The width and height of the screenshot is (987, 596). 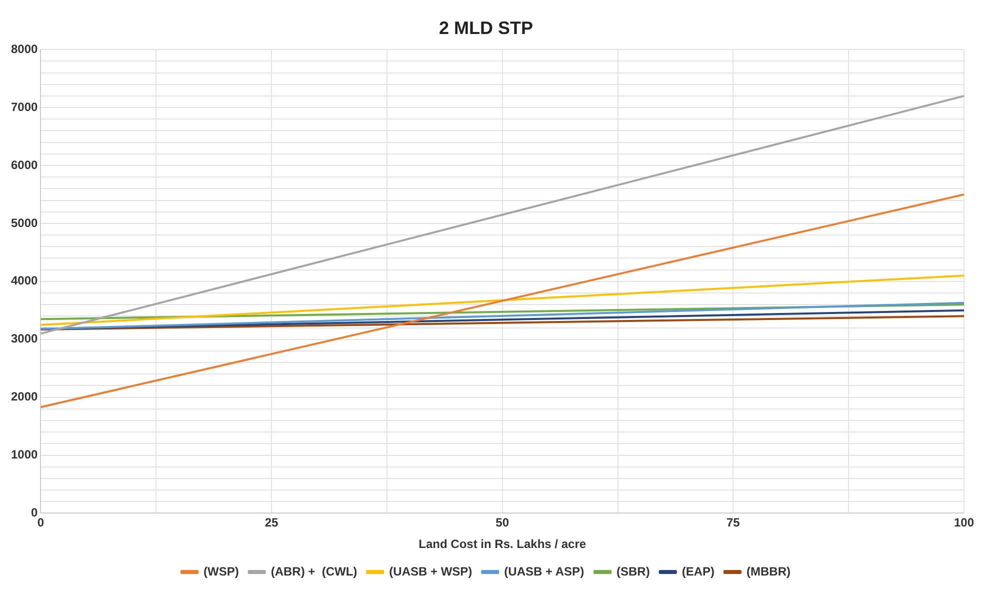 What do you see at coordinates (633, 571) in the screenshot?
I see `legend-label: (SBR)` at bounding box center [633, 571].